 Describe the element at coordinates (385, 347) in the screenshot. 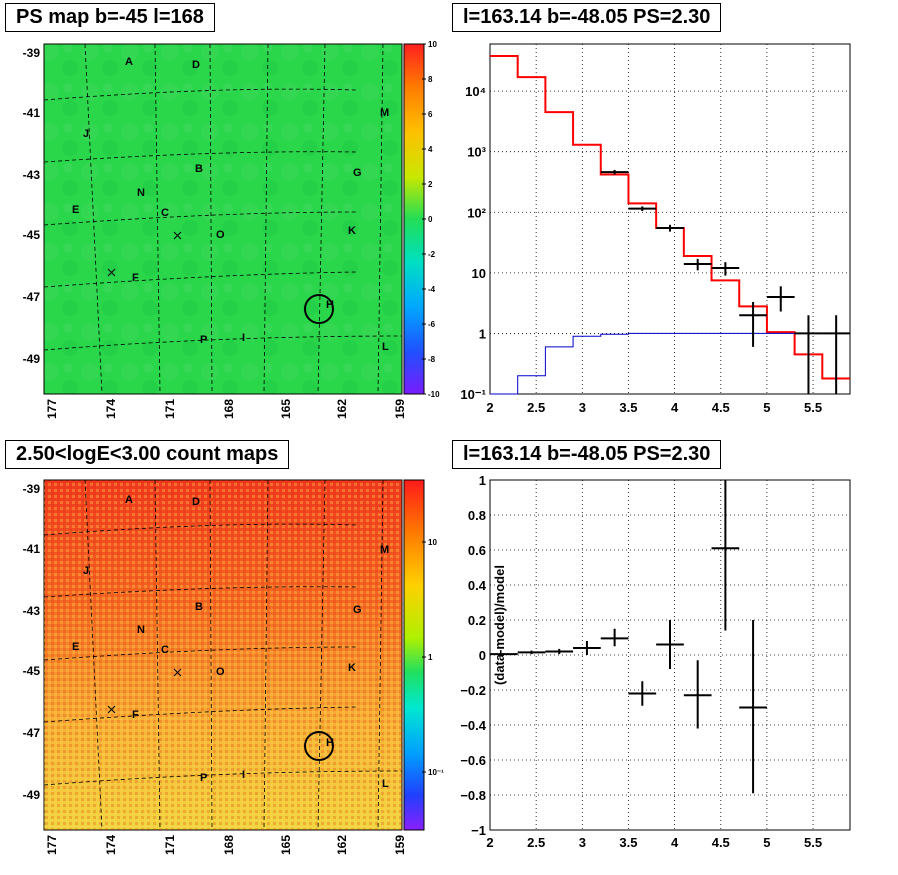

I see `svg-text: L` at that location.